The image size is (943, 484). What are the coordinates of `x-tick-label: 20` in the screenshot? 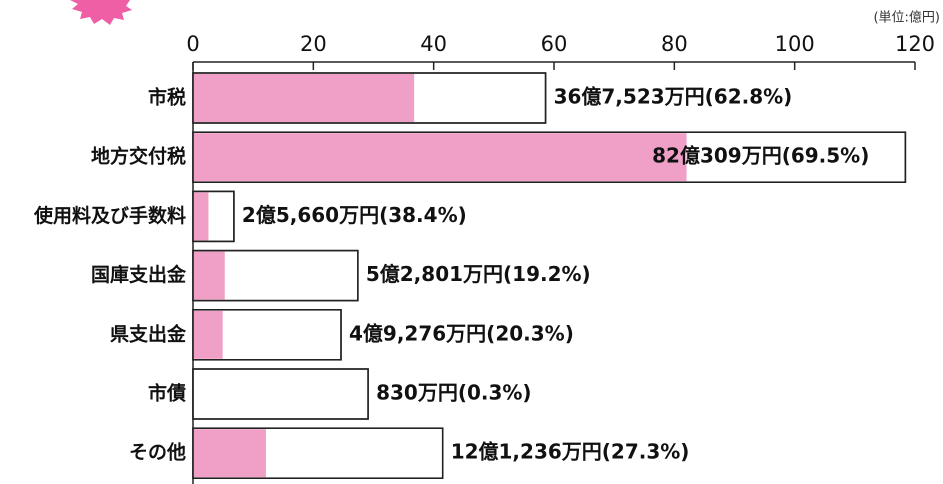 It's located at (313, 44).